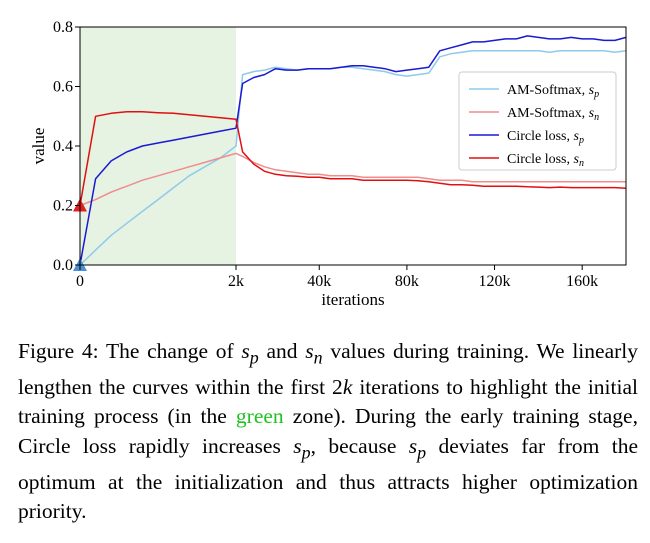  Describe the element at coordinates (63, 27) in the screenshot. I see `y-tick-label: 0.8` at that location.